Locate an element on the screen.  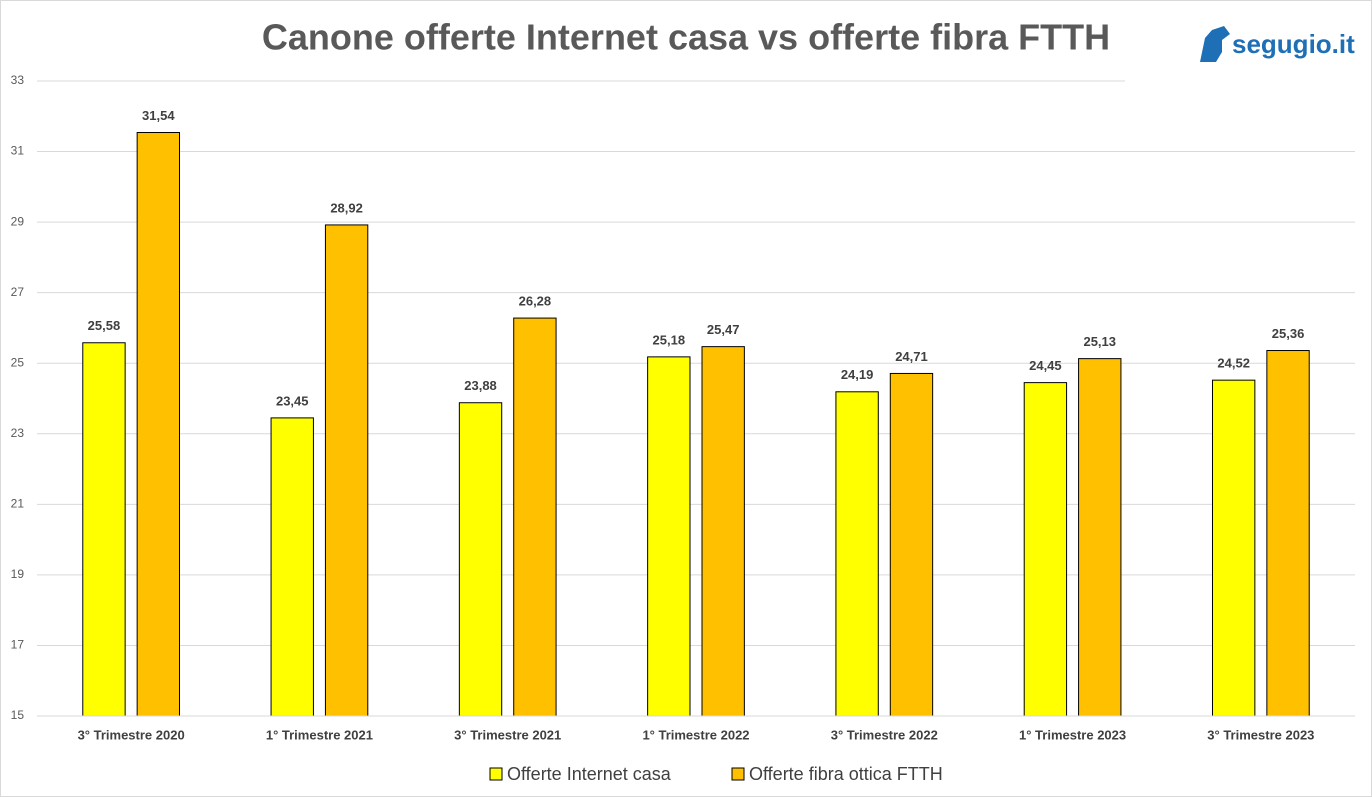
x-tick-label: 3° Trimestre 2021 is located at coordinates (507, 734).